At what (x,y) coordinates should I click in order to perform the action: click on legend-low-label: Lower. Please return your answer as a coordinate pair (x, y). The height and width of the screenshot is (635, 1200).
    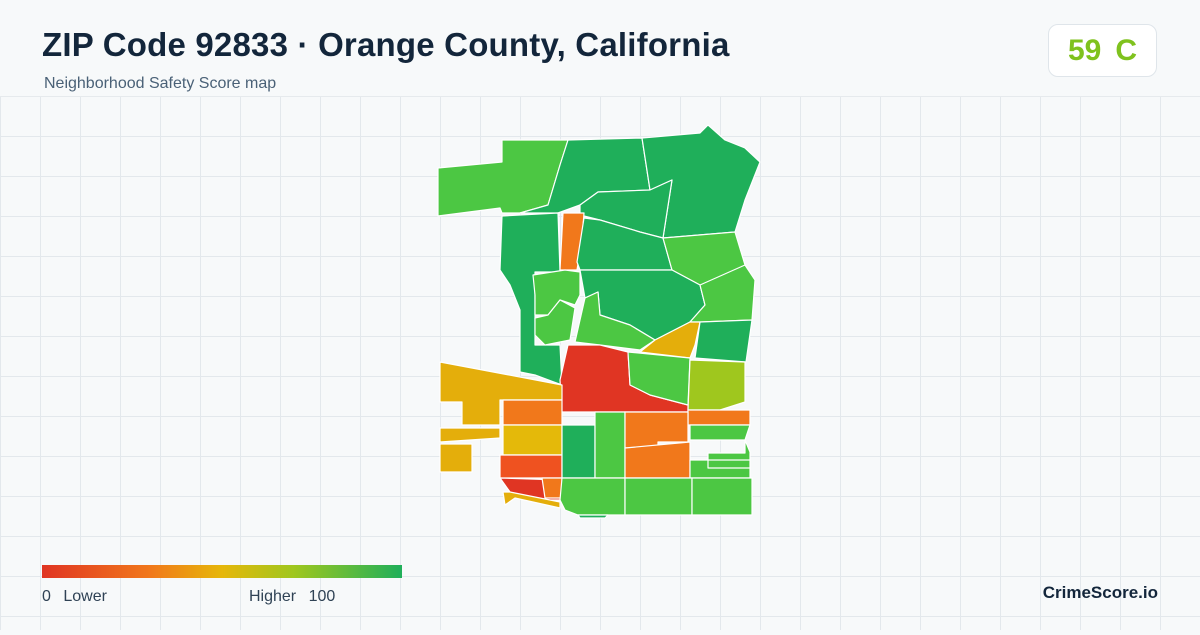
    Looking at the image, I should click on (85, 596).